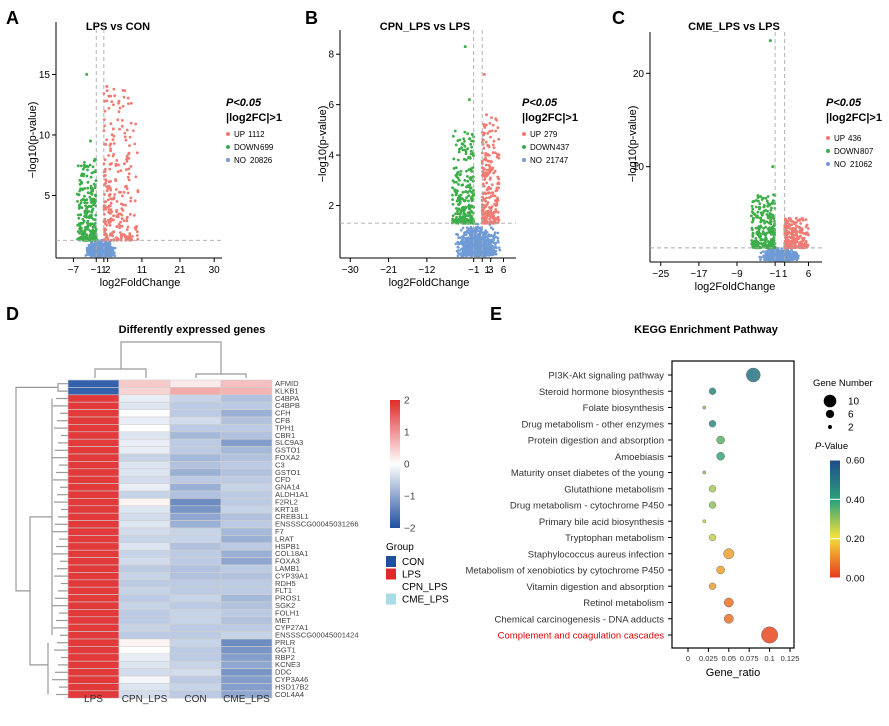  What do you see at coordinates (139, 140) in the screenshot?
I see `panel-a-points` at bounding box center [139, 140].